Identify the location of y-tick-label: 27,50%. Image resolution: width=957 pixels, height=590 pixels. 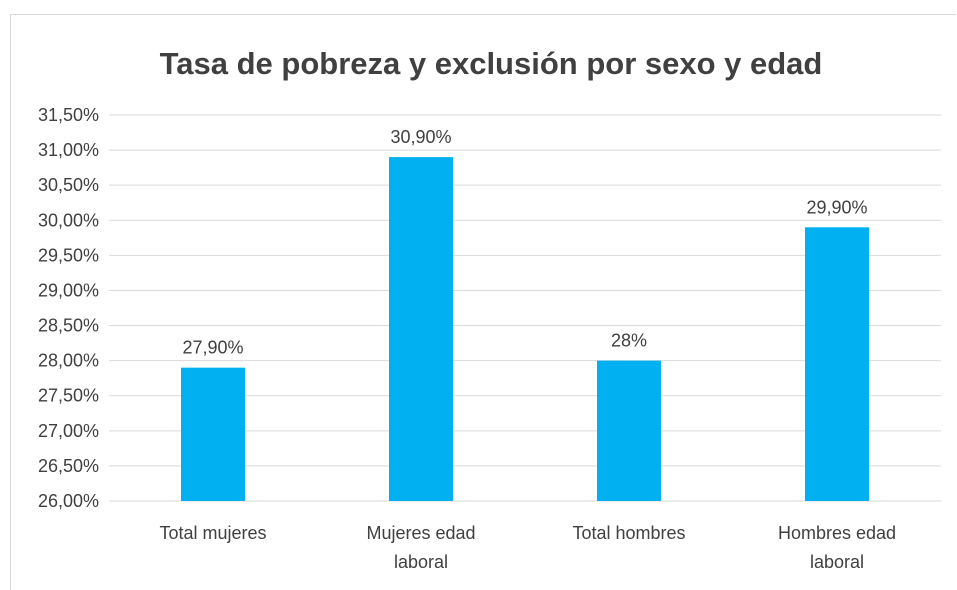
(68, 396).